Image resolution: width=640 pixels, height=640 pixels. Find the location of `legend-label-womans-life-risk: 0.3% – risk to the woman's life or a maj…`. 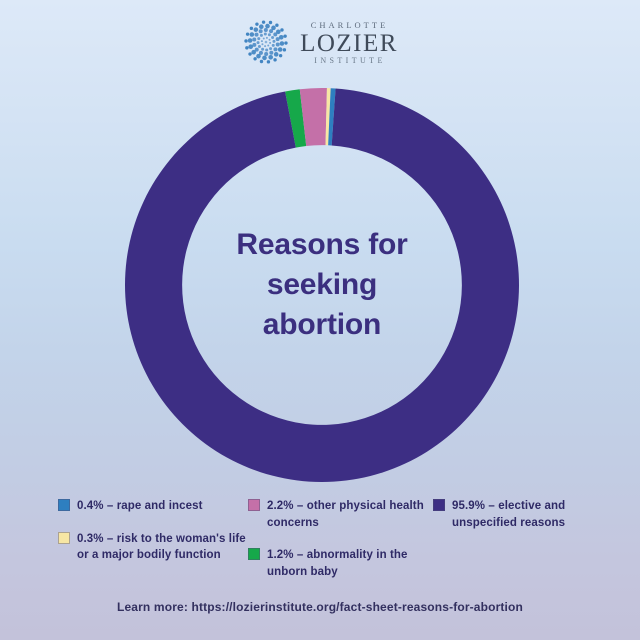

legend-label-womans-life-risk: 0.3% – risk to the woman's life or a maj… is located at coordinates (161, 547).